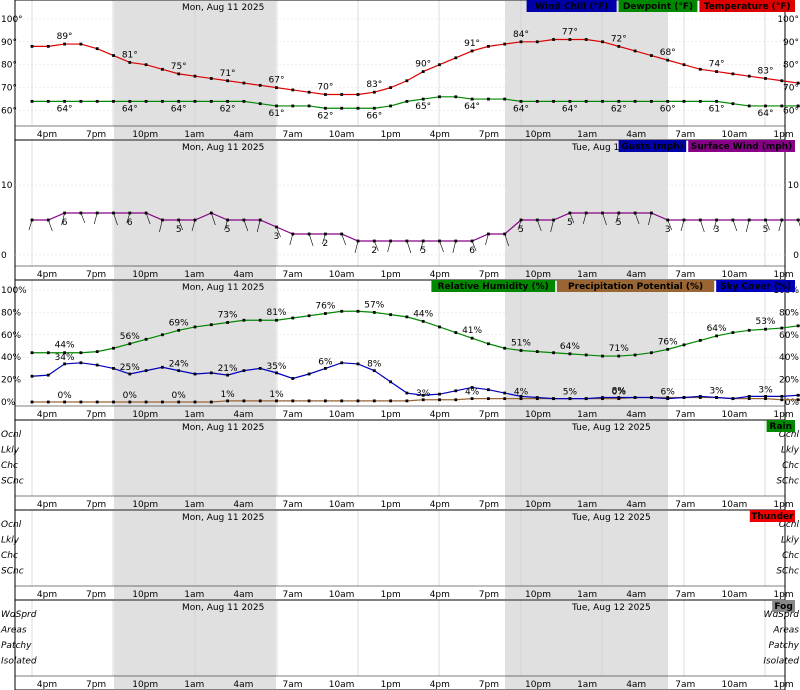  What do you see at coordinates (570, 33) in the screenshot?
I see `data-label: 77°` at bounding box center [570, 33].